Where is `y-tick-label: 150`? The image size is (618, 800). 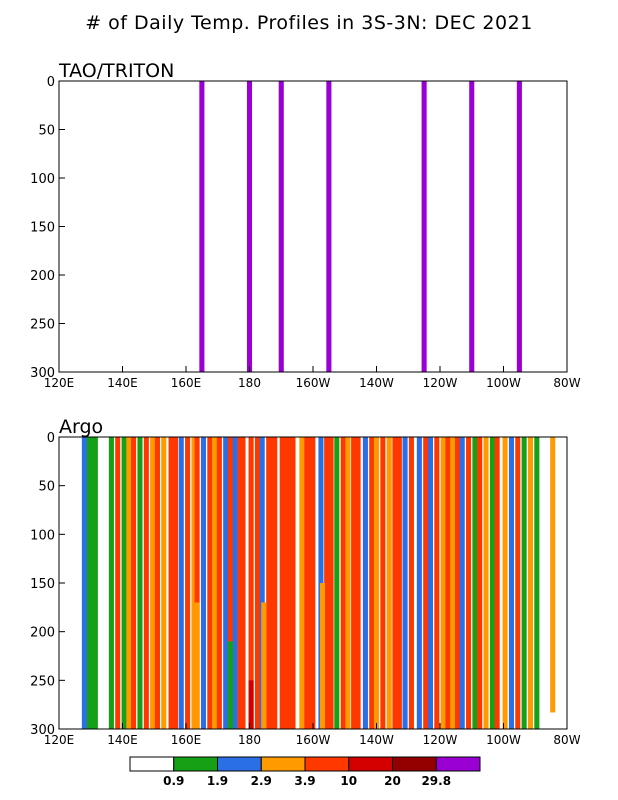 y-tick-label: 150 is located at coordinates (42, 228).